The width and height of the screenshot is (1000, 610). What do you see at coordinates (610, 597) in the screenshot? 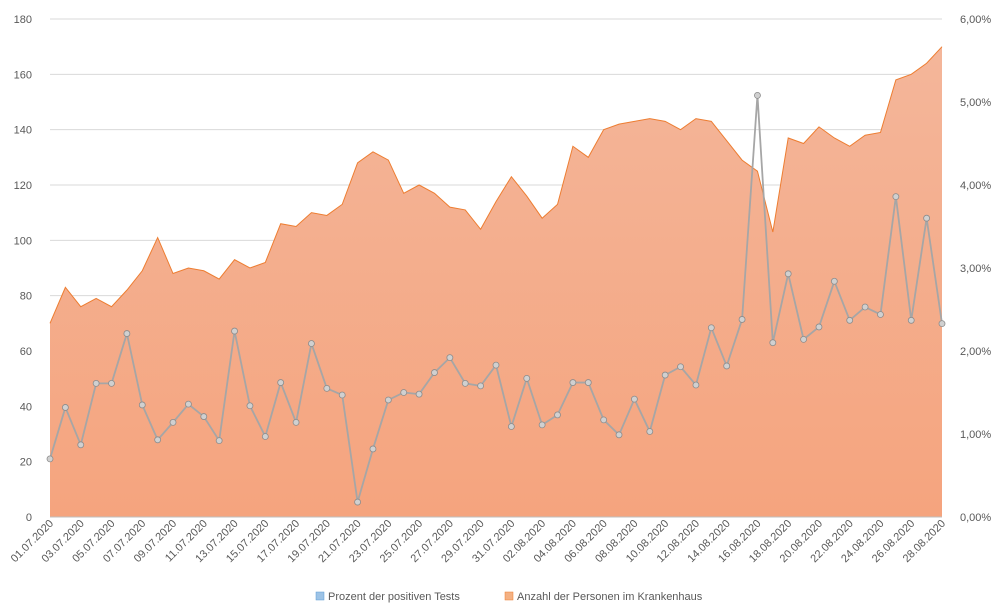
I see `legend-label-hospital: Anzahl der Personen im Krankenhaus` at bounding box center [610, 597].